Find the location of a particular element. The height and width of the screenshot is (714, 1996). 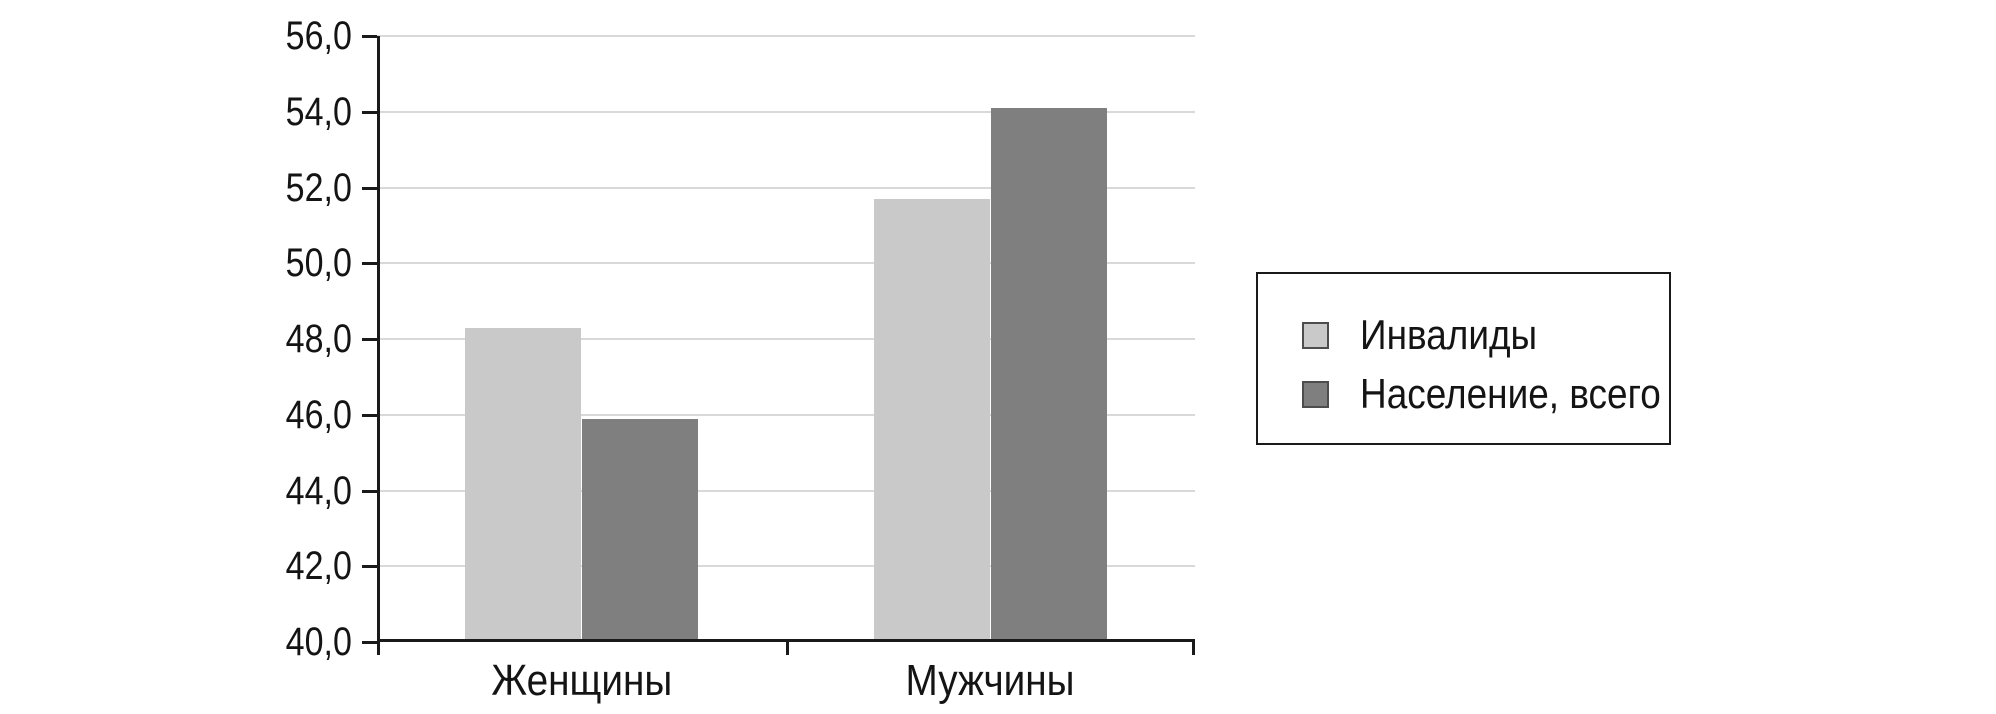

category-label: Мужчины is located at coordinates (990, 680).